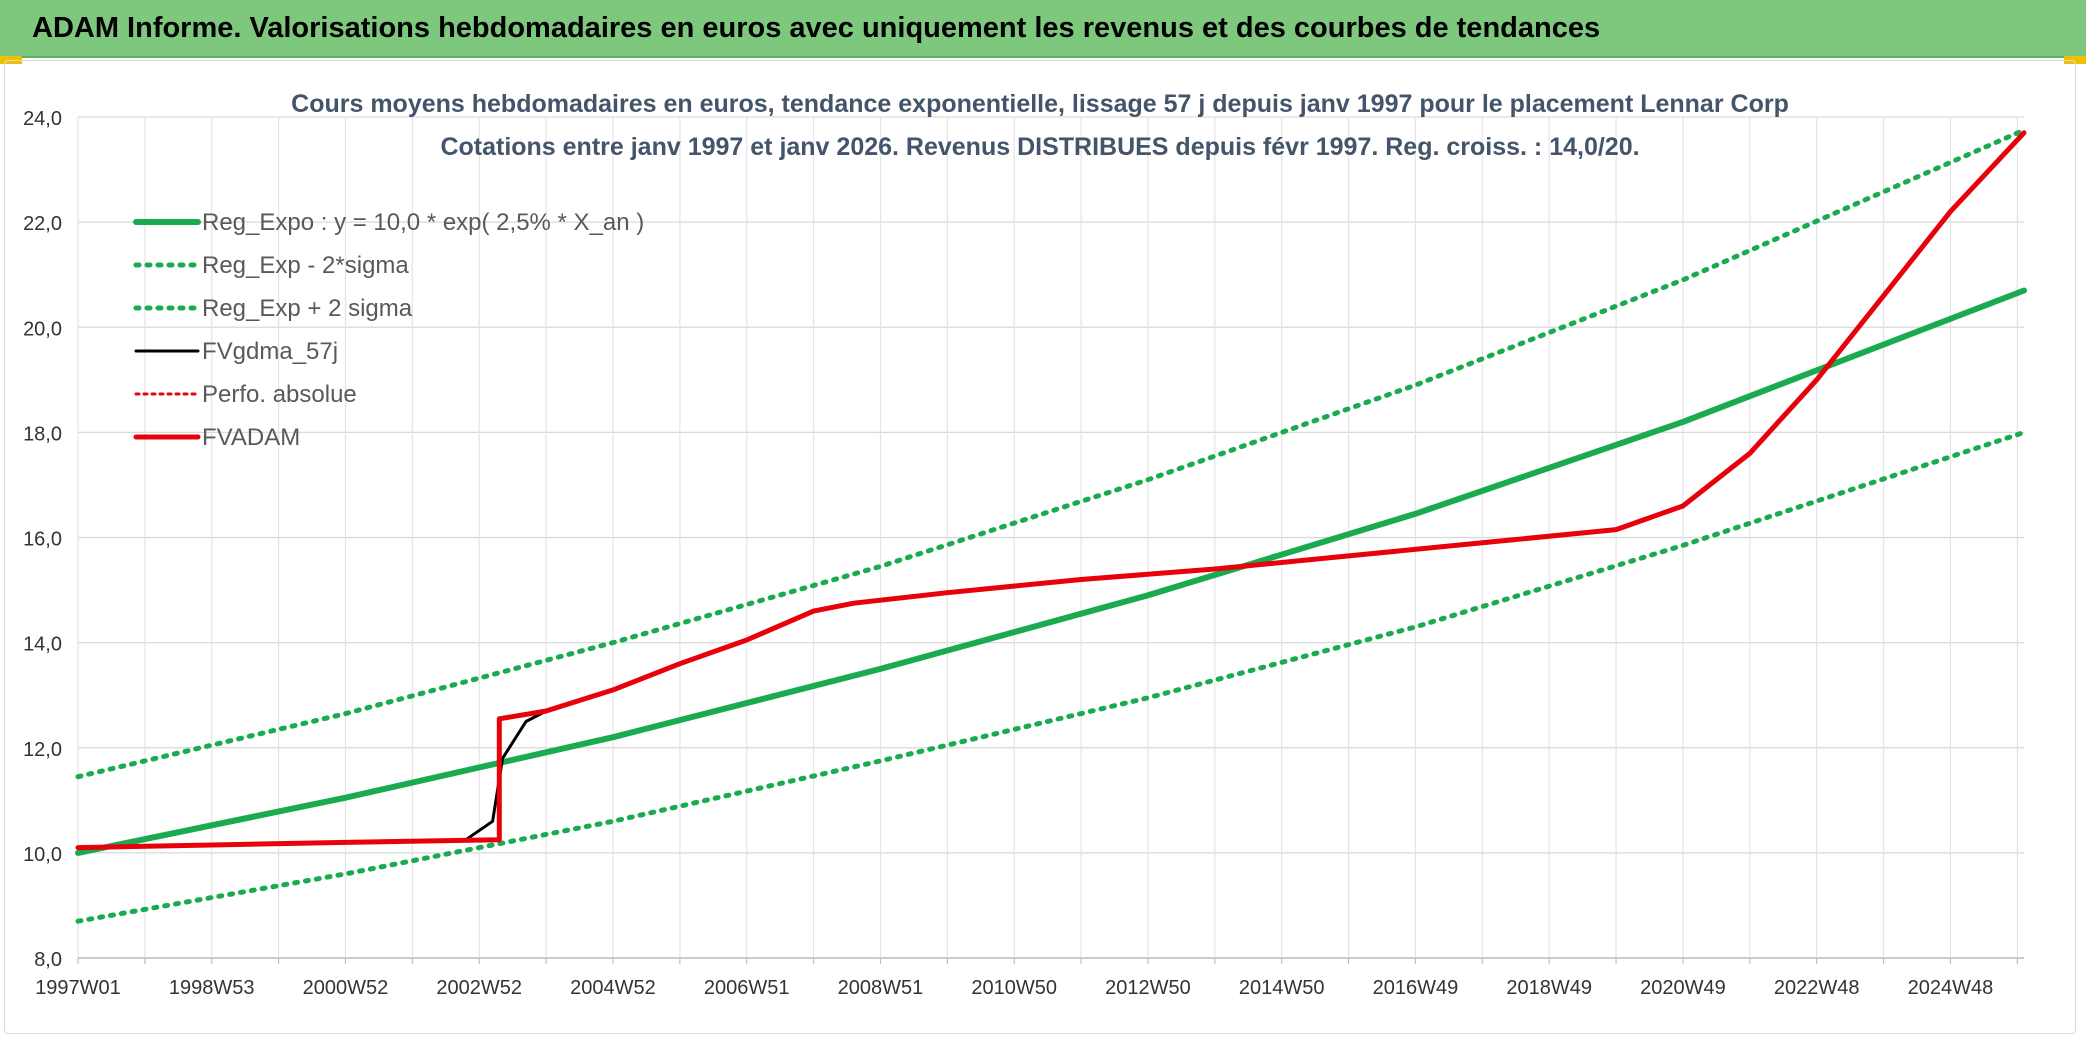  Describe the element at coordinates (305, 265) in the screenshot. I see `legend-label: Reg_Exp - 2*sigma` at that location.